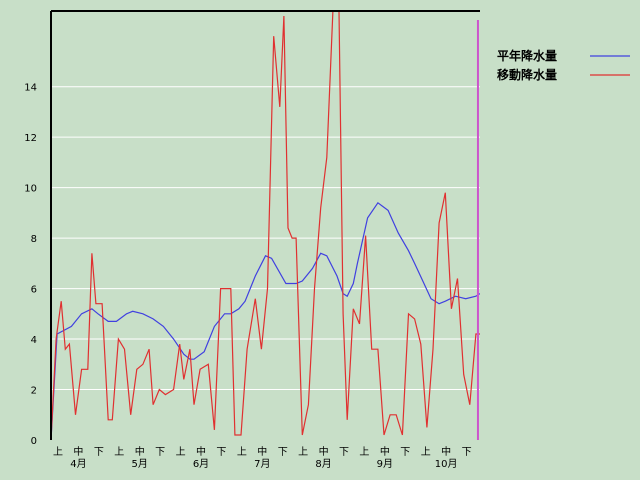  Describe the element at coordinates (30, 138) in the screenshot. I see `y-tick-label: 12` at that location.